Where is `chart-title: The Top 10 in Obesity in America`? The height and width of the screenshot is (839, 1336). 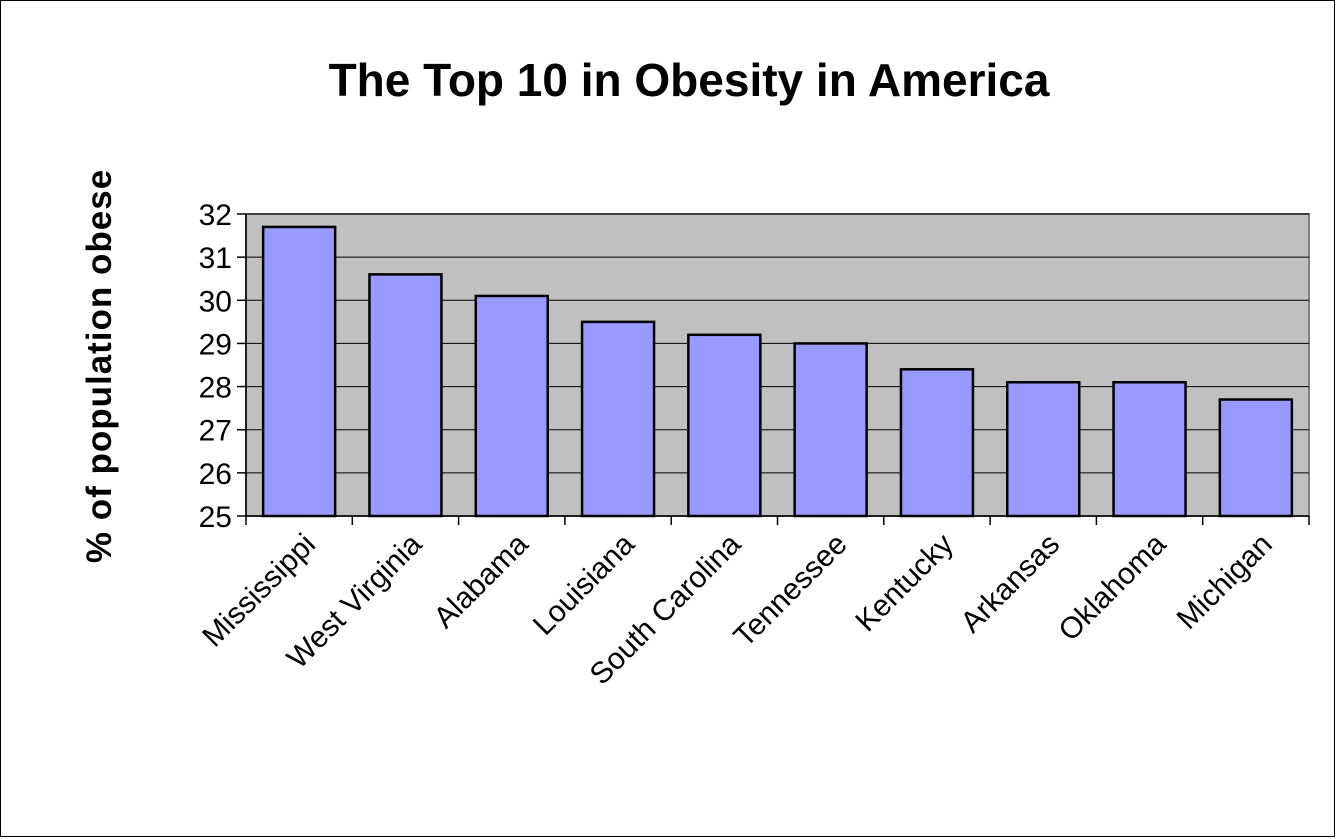
chart-title: The Top 10 in Obesity in America is located at coordinates (689, 80).